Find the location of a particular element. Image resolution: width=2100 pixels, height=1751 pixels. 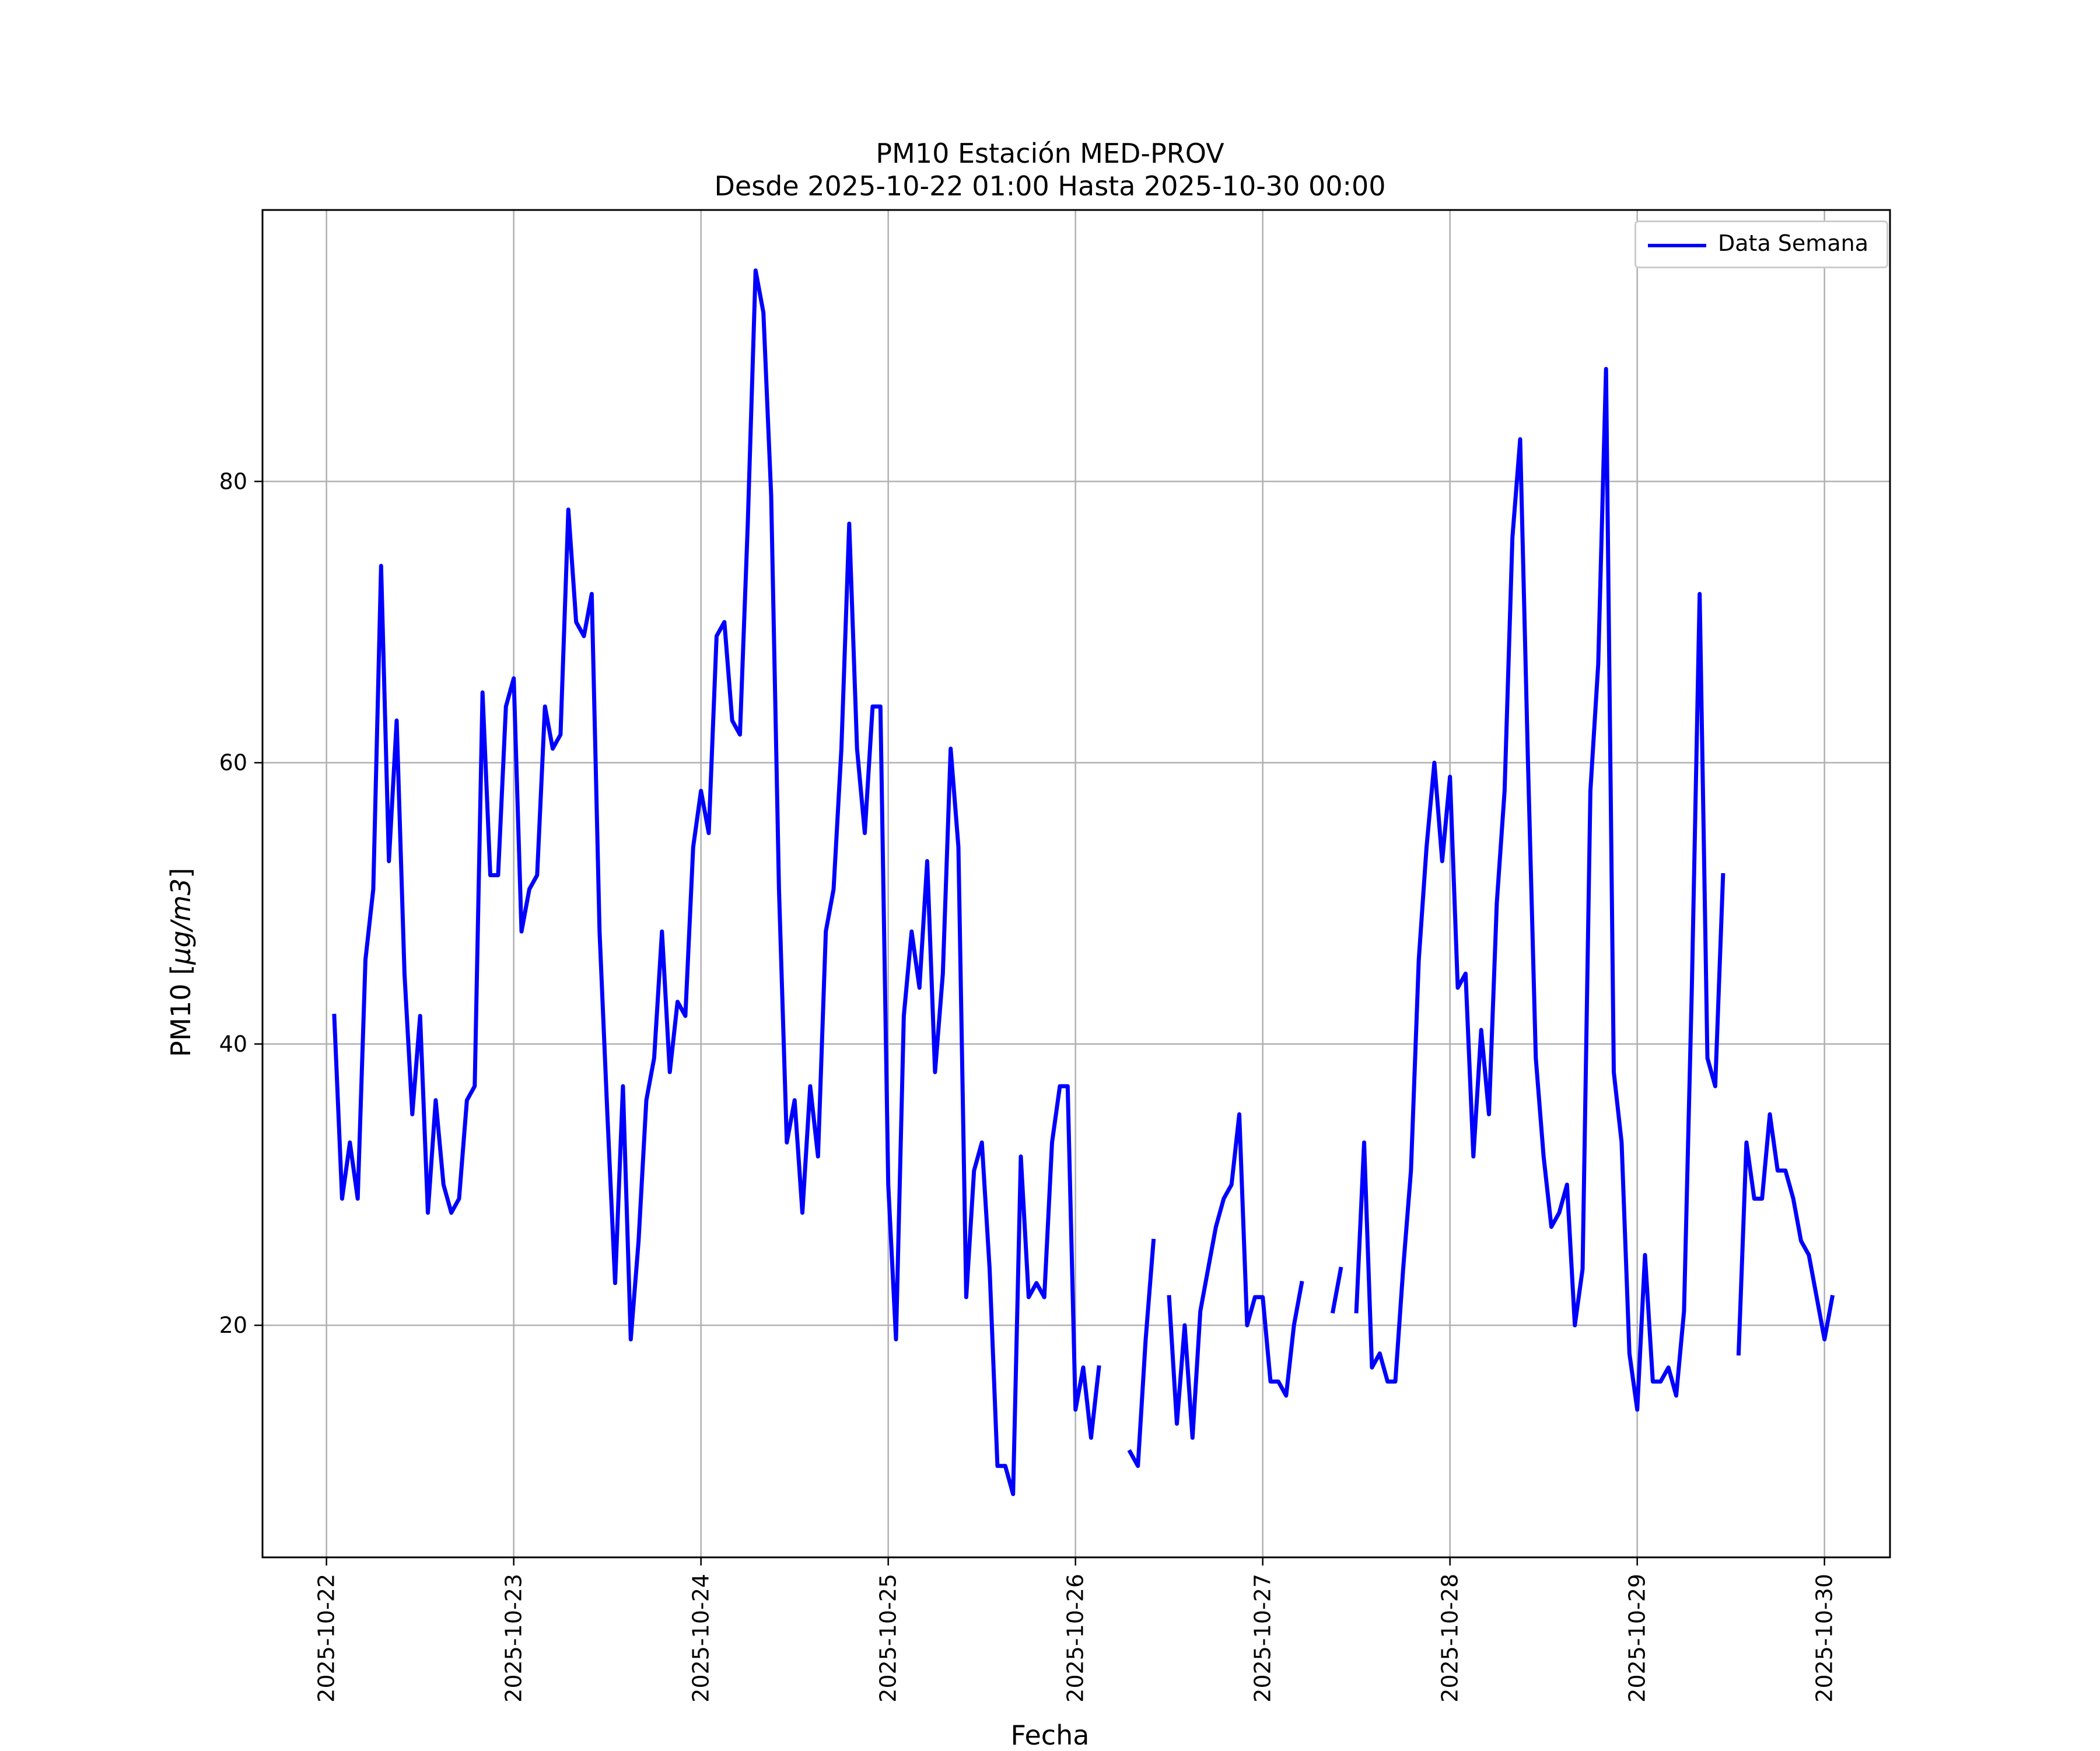

x-tick-label: 2025-10-28 is located at coordinates (1450, 1639).